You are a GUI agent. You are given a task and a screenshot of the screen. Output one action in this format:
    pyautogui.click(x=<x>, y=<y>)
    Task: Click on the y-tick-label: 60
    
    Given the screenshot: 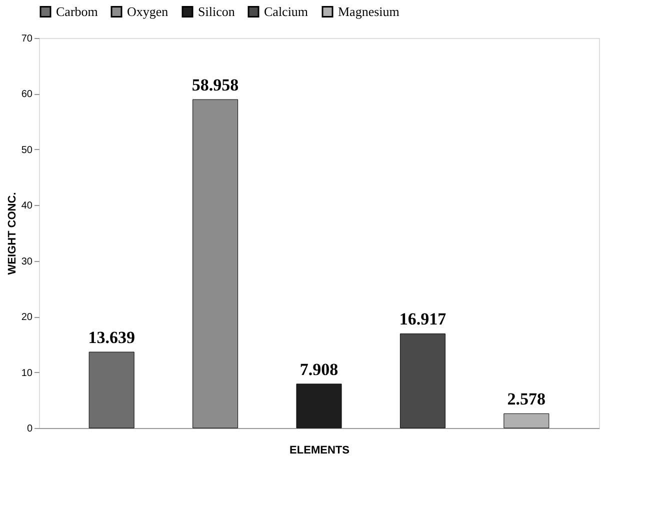 What is the action you would take?
    pyautogui.click(x=27, y=94)
    